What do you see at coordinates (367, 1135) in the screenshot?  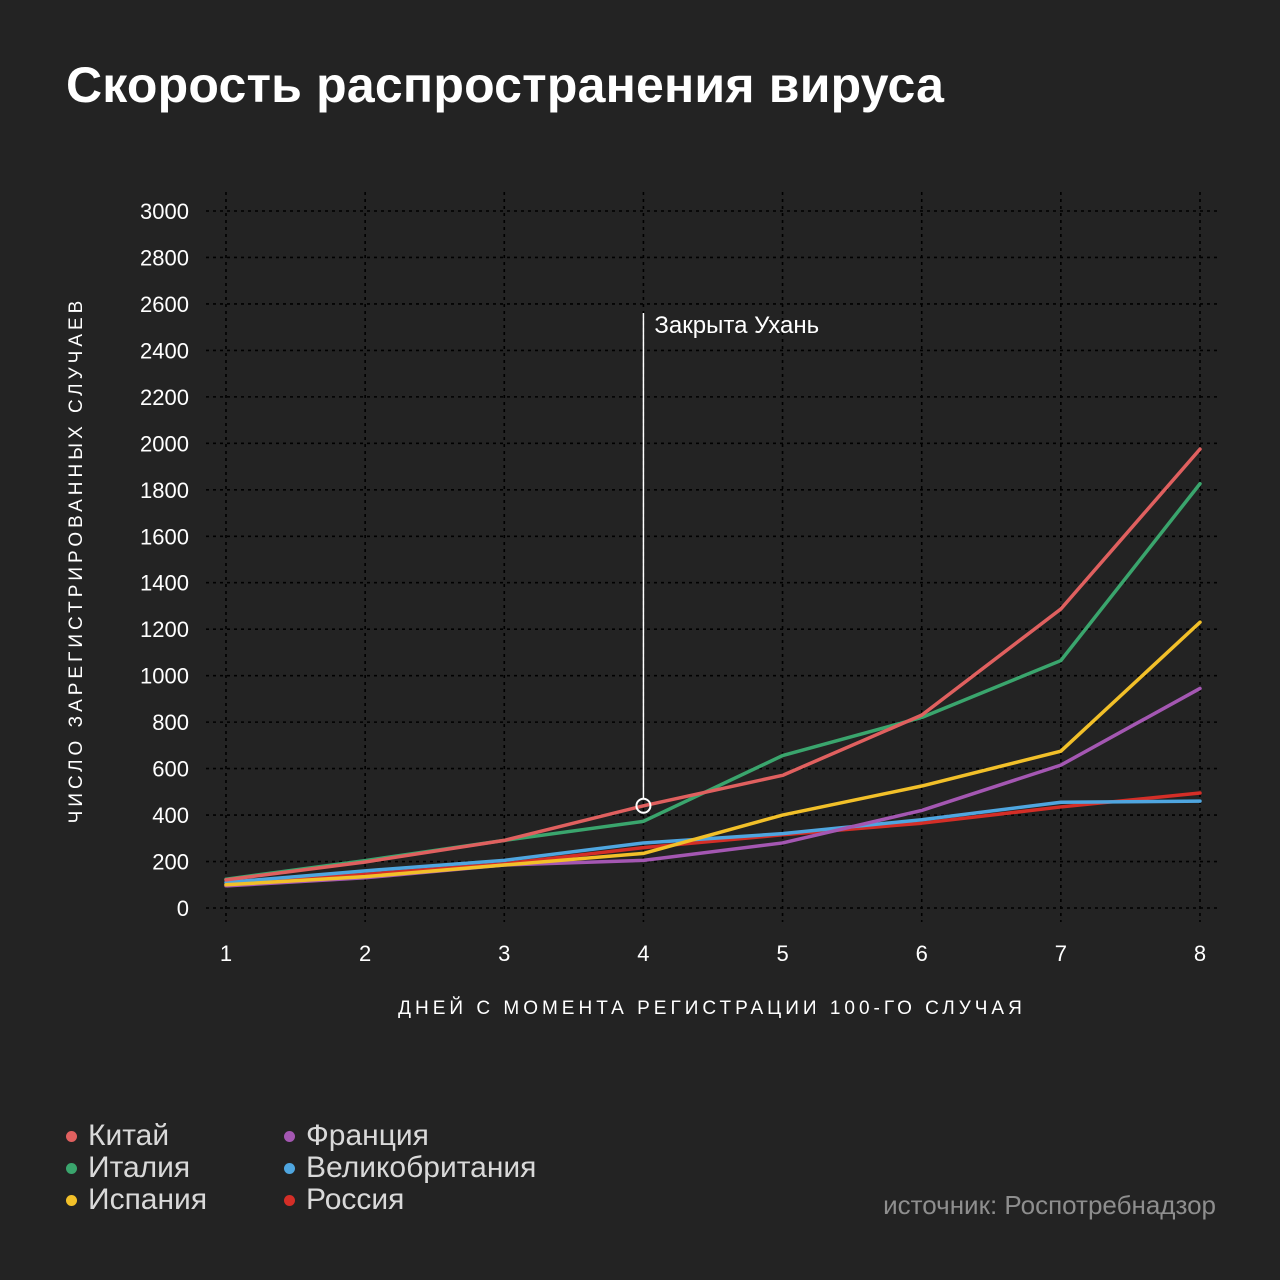 I see `legend-label: Франция` at bounding box center [367, 1135].